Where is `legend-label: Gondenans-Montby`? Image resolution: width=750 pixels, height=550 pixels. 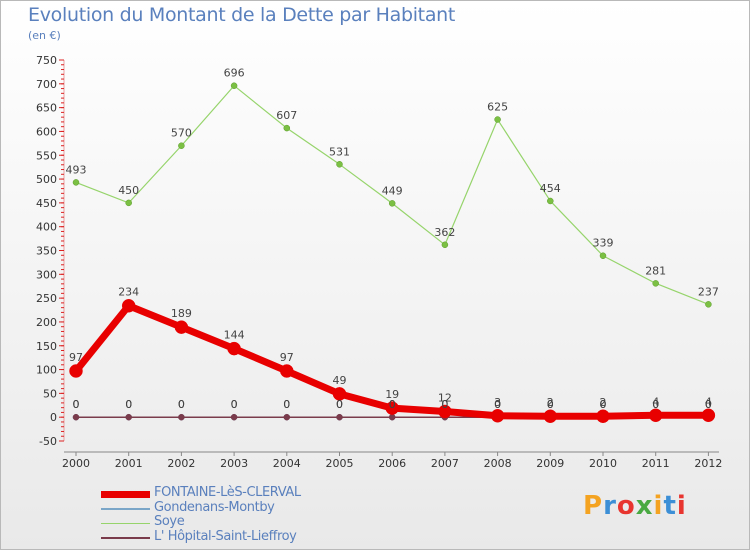
legend-label: Gondenans-Montby is located at coordinates (214, 507).